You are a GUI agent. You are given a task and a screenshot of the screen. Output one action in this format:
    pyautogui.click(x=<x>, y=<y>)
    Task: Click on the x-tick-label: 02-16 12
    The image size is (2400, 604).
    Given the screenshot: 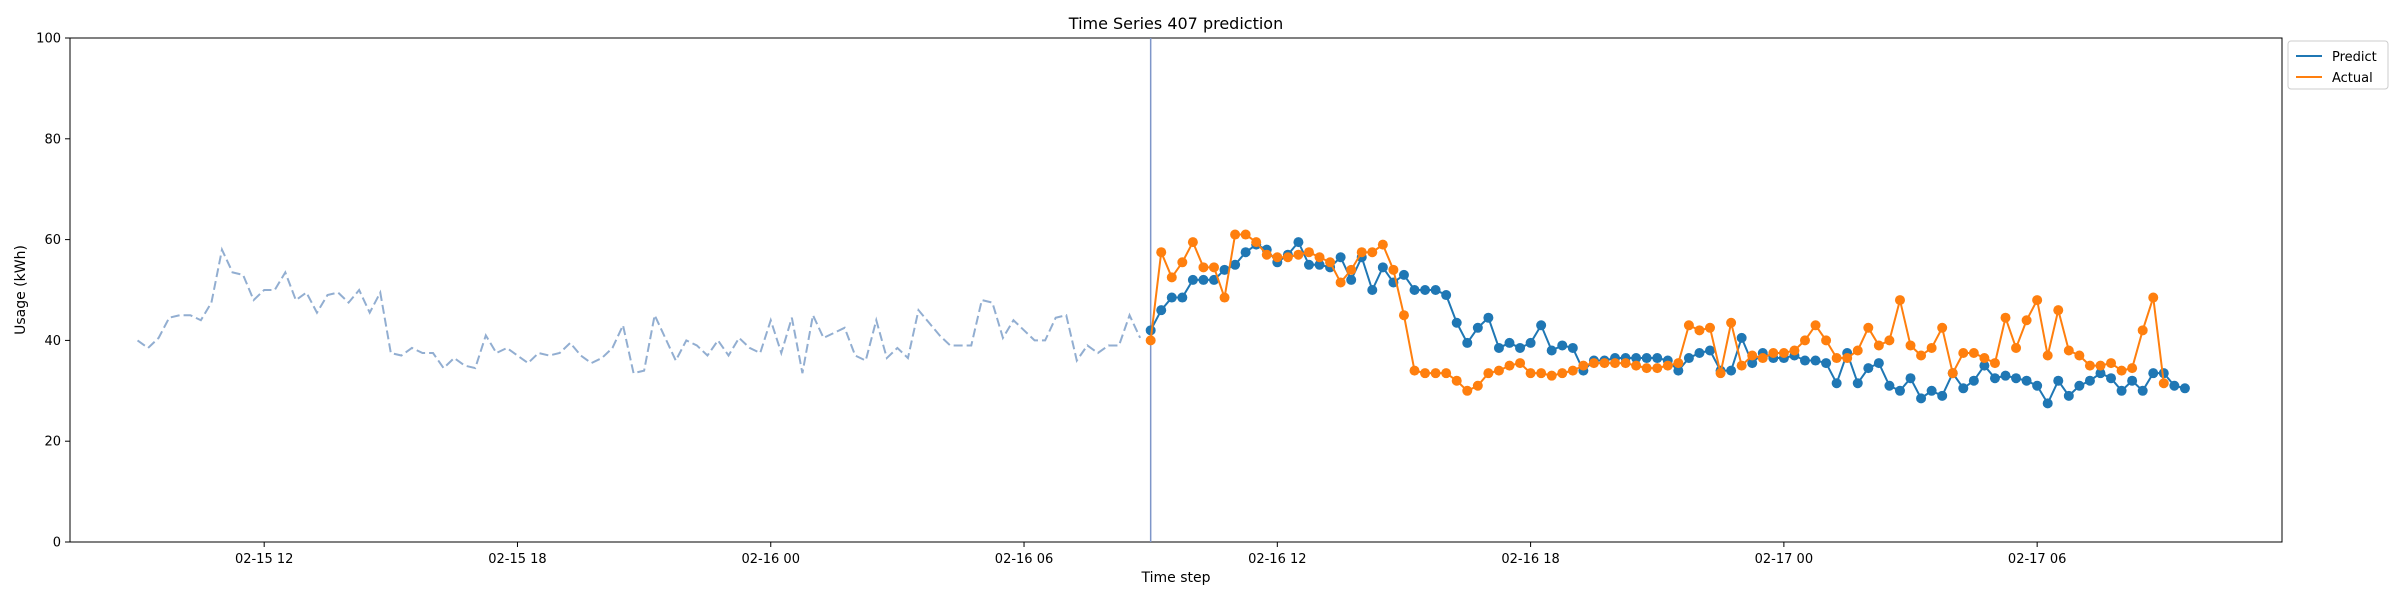 What is the action you would take?
    pyautogui.click(x=1277, y=559)
    